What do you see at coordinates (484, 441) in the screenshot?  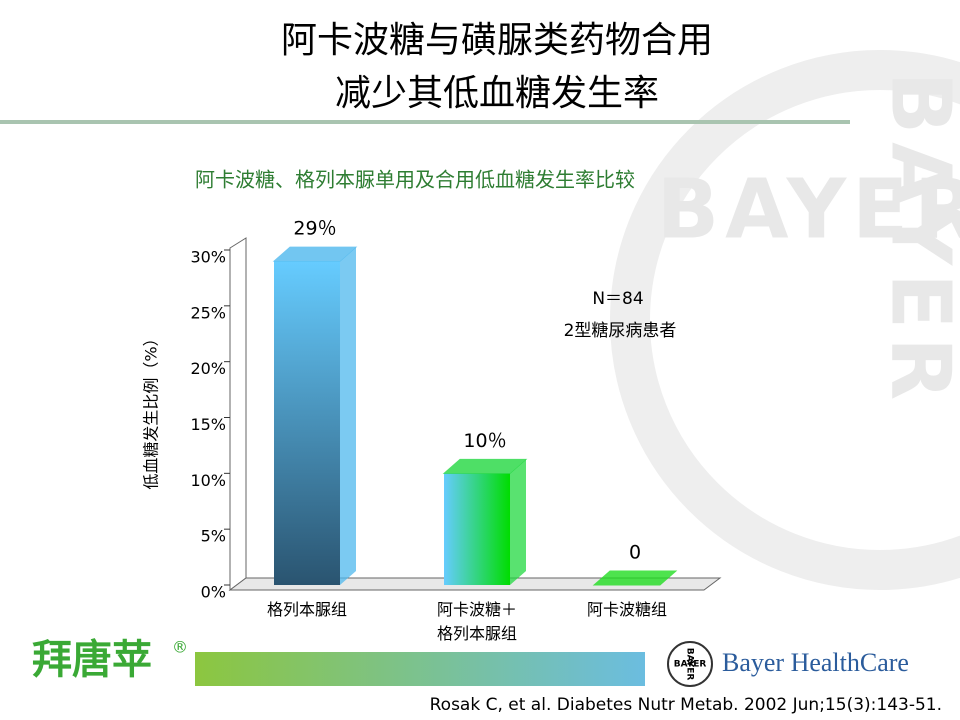 I see `value-label: 10％` at bounding box center [484, 441].